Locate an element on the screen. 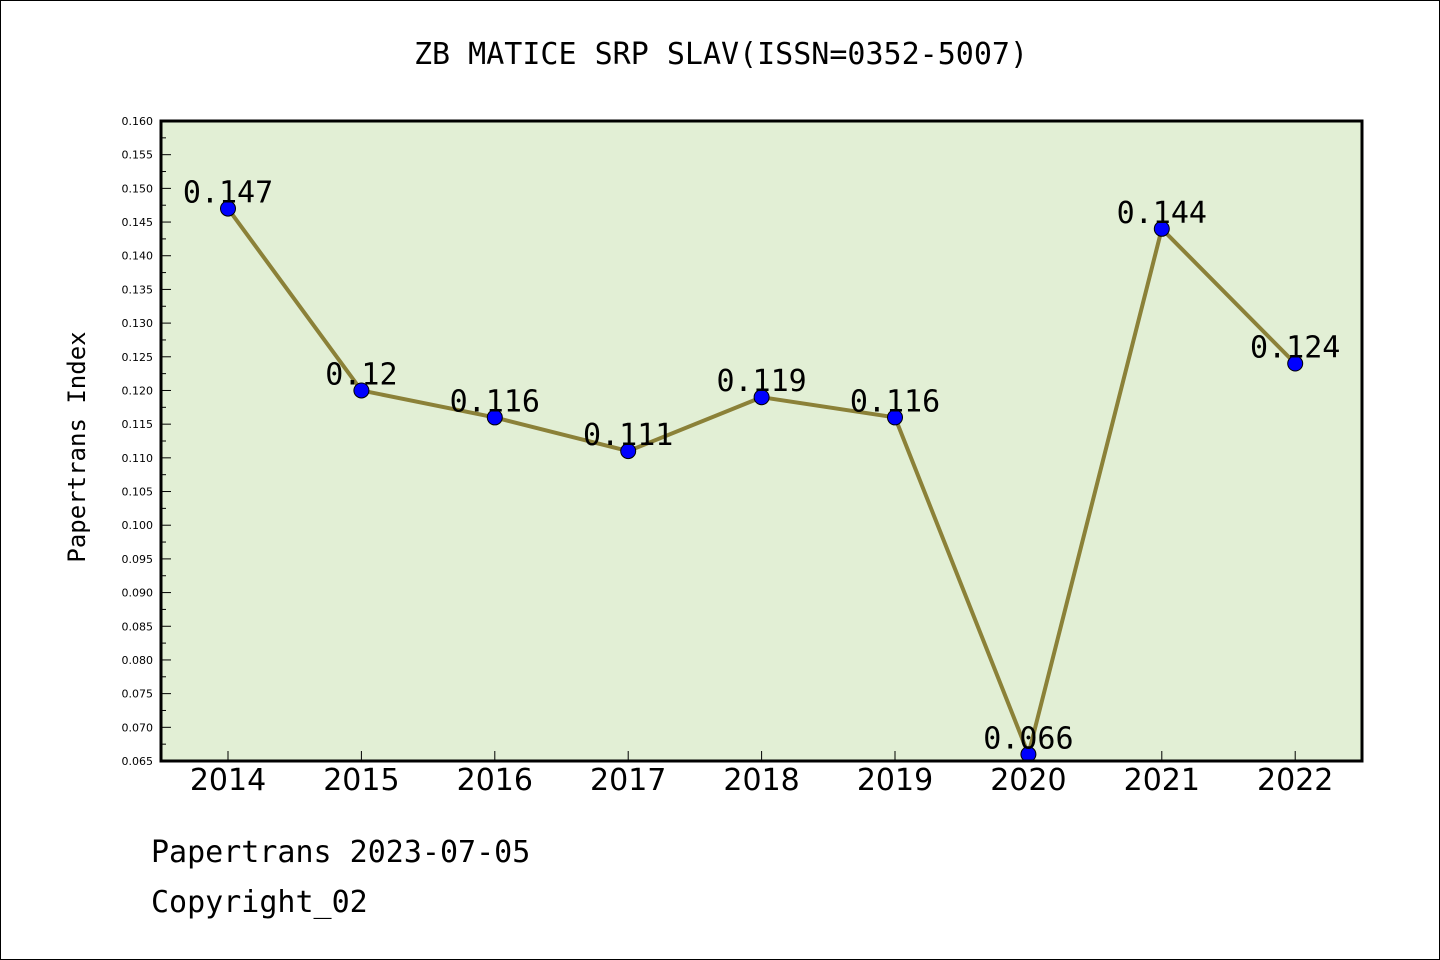 This screenshot has width=1440, height=960. data-label: 0.147 is located at coordinates (228, 193).